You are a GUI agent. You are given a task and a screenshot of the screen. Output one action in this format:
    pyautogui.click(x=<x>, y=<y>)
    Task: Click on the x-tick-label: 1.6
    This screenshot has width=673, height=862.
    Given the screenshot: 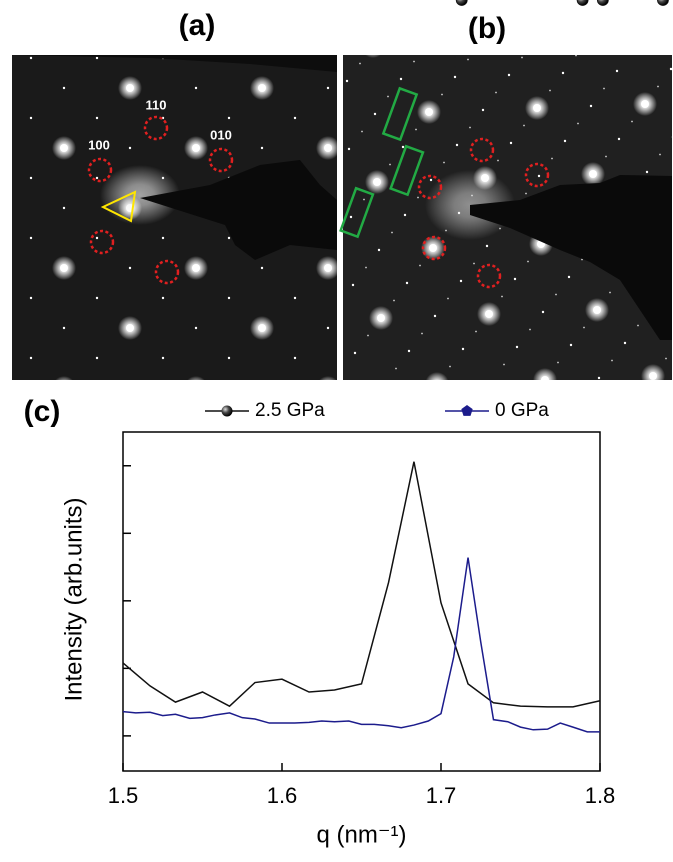 What is the action you would take?
    pyautogui.click(x=282, y=795)
    